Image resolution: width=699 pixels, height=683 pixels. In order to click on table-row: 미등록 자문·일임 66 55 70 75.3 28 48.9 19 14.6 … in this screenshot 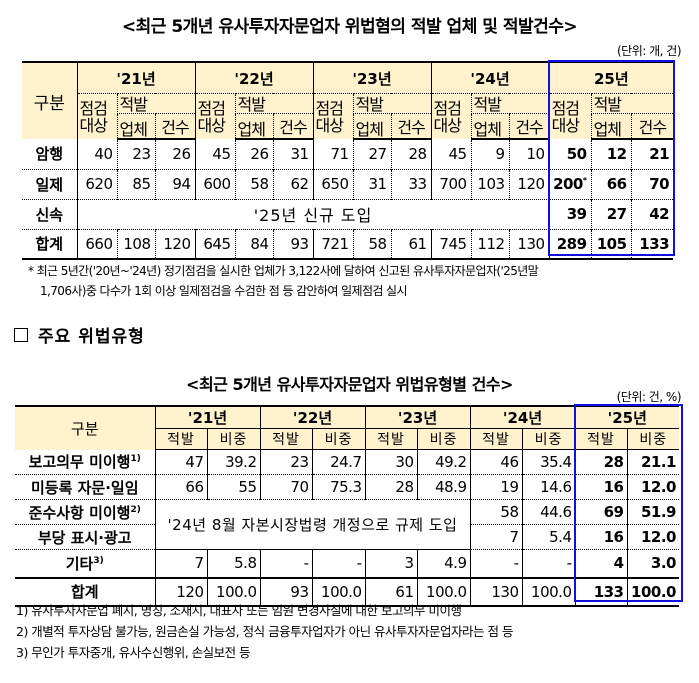, I will do `click(347, 487)`.